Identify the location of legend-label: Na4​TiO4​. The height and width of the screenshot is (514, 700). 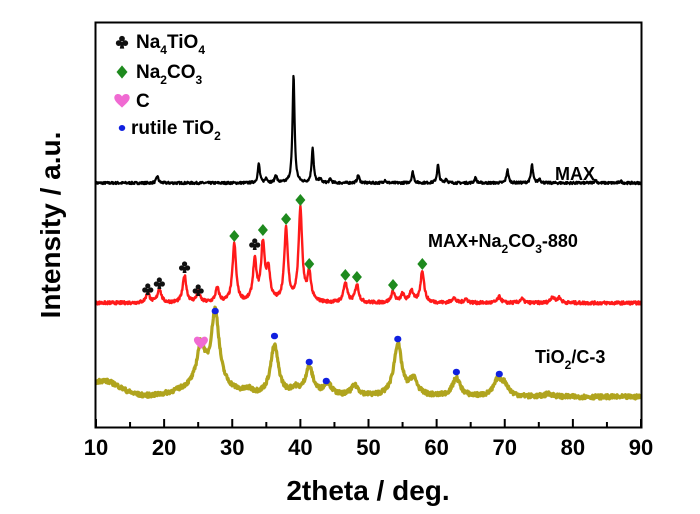
(170, 44).